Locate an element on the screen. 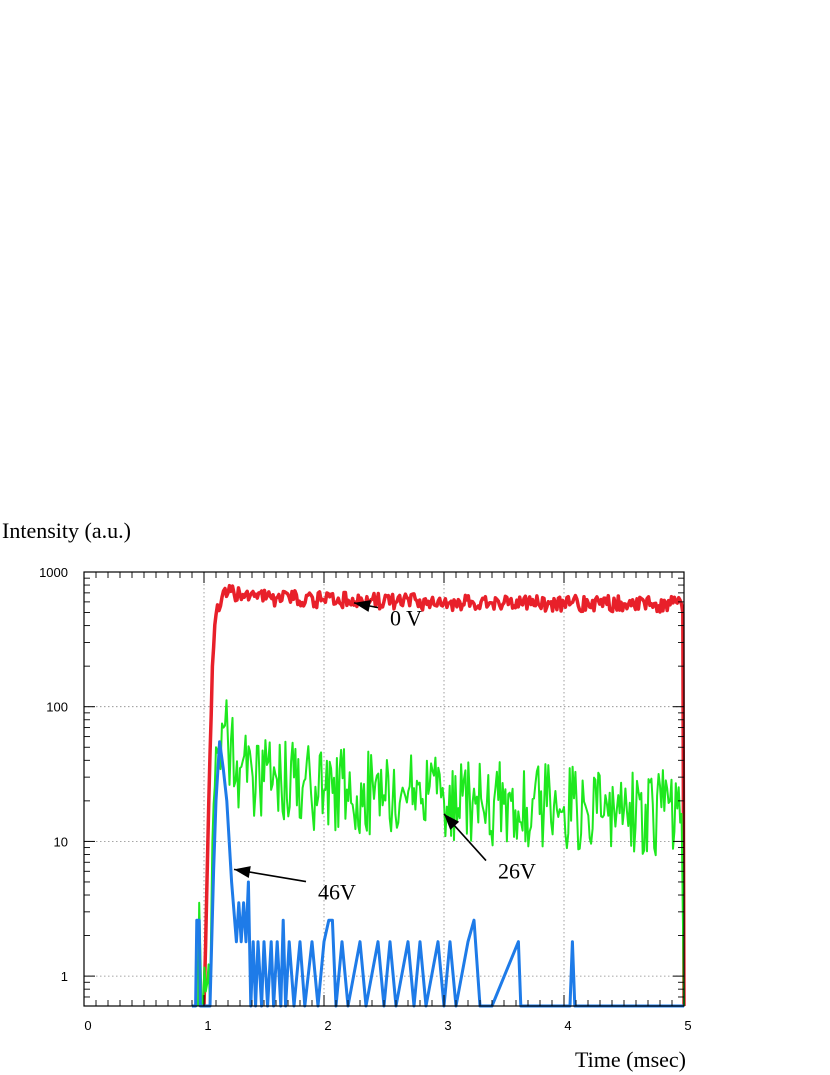  x-tick-label: 5 is located at coordinates (687, 1025).